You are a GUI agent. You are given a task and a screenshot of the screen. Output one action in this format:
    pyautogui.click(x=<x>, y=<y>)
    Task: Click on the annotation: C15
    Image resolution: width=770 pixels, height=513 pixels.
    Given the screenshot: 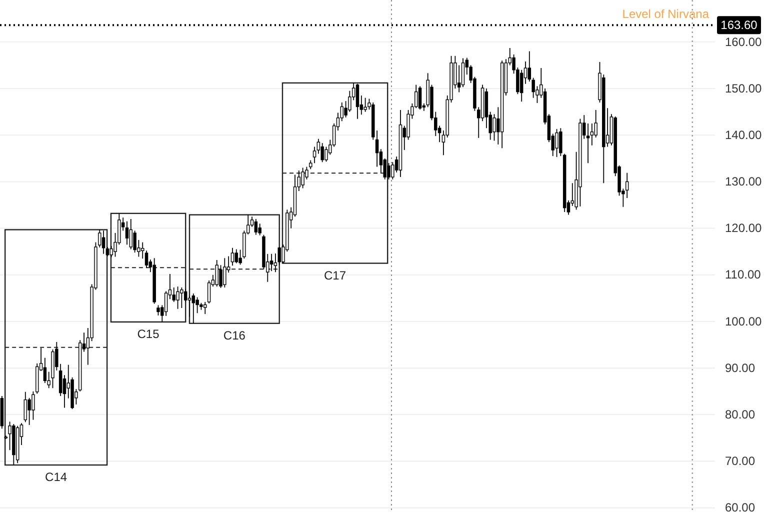 What is the action you would take?
    pyautogui.click(x=148, y=333)
    